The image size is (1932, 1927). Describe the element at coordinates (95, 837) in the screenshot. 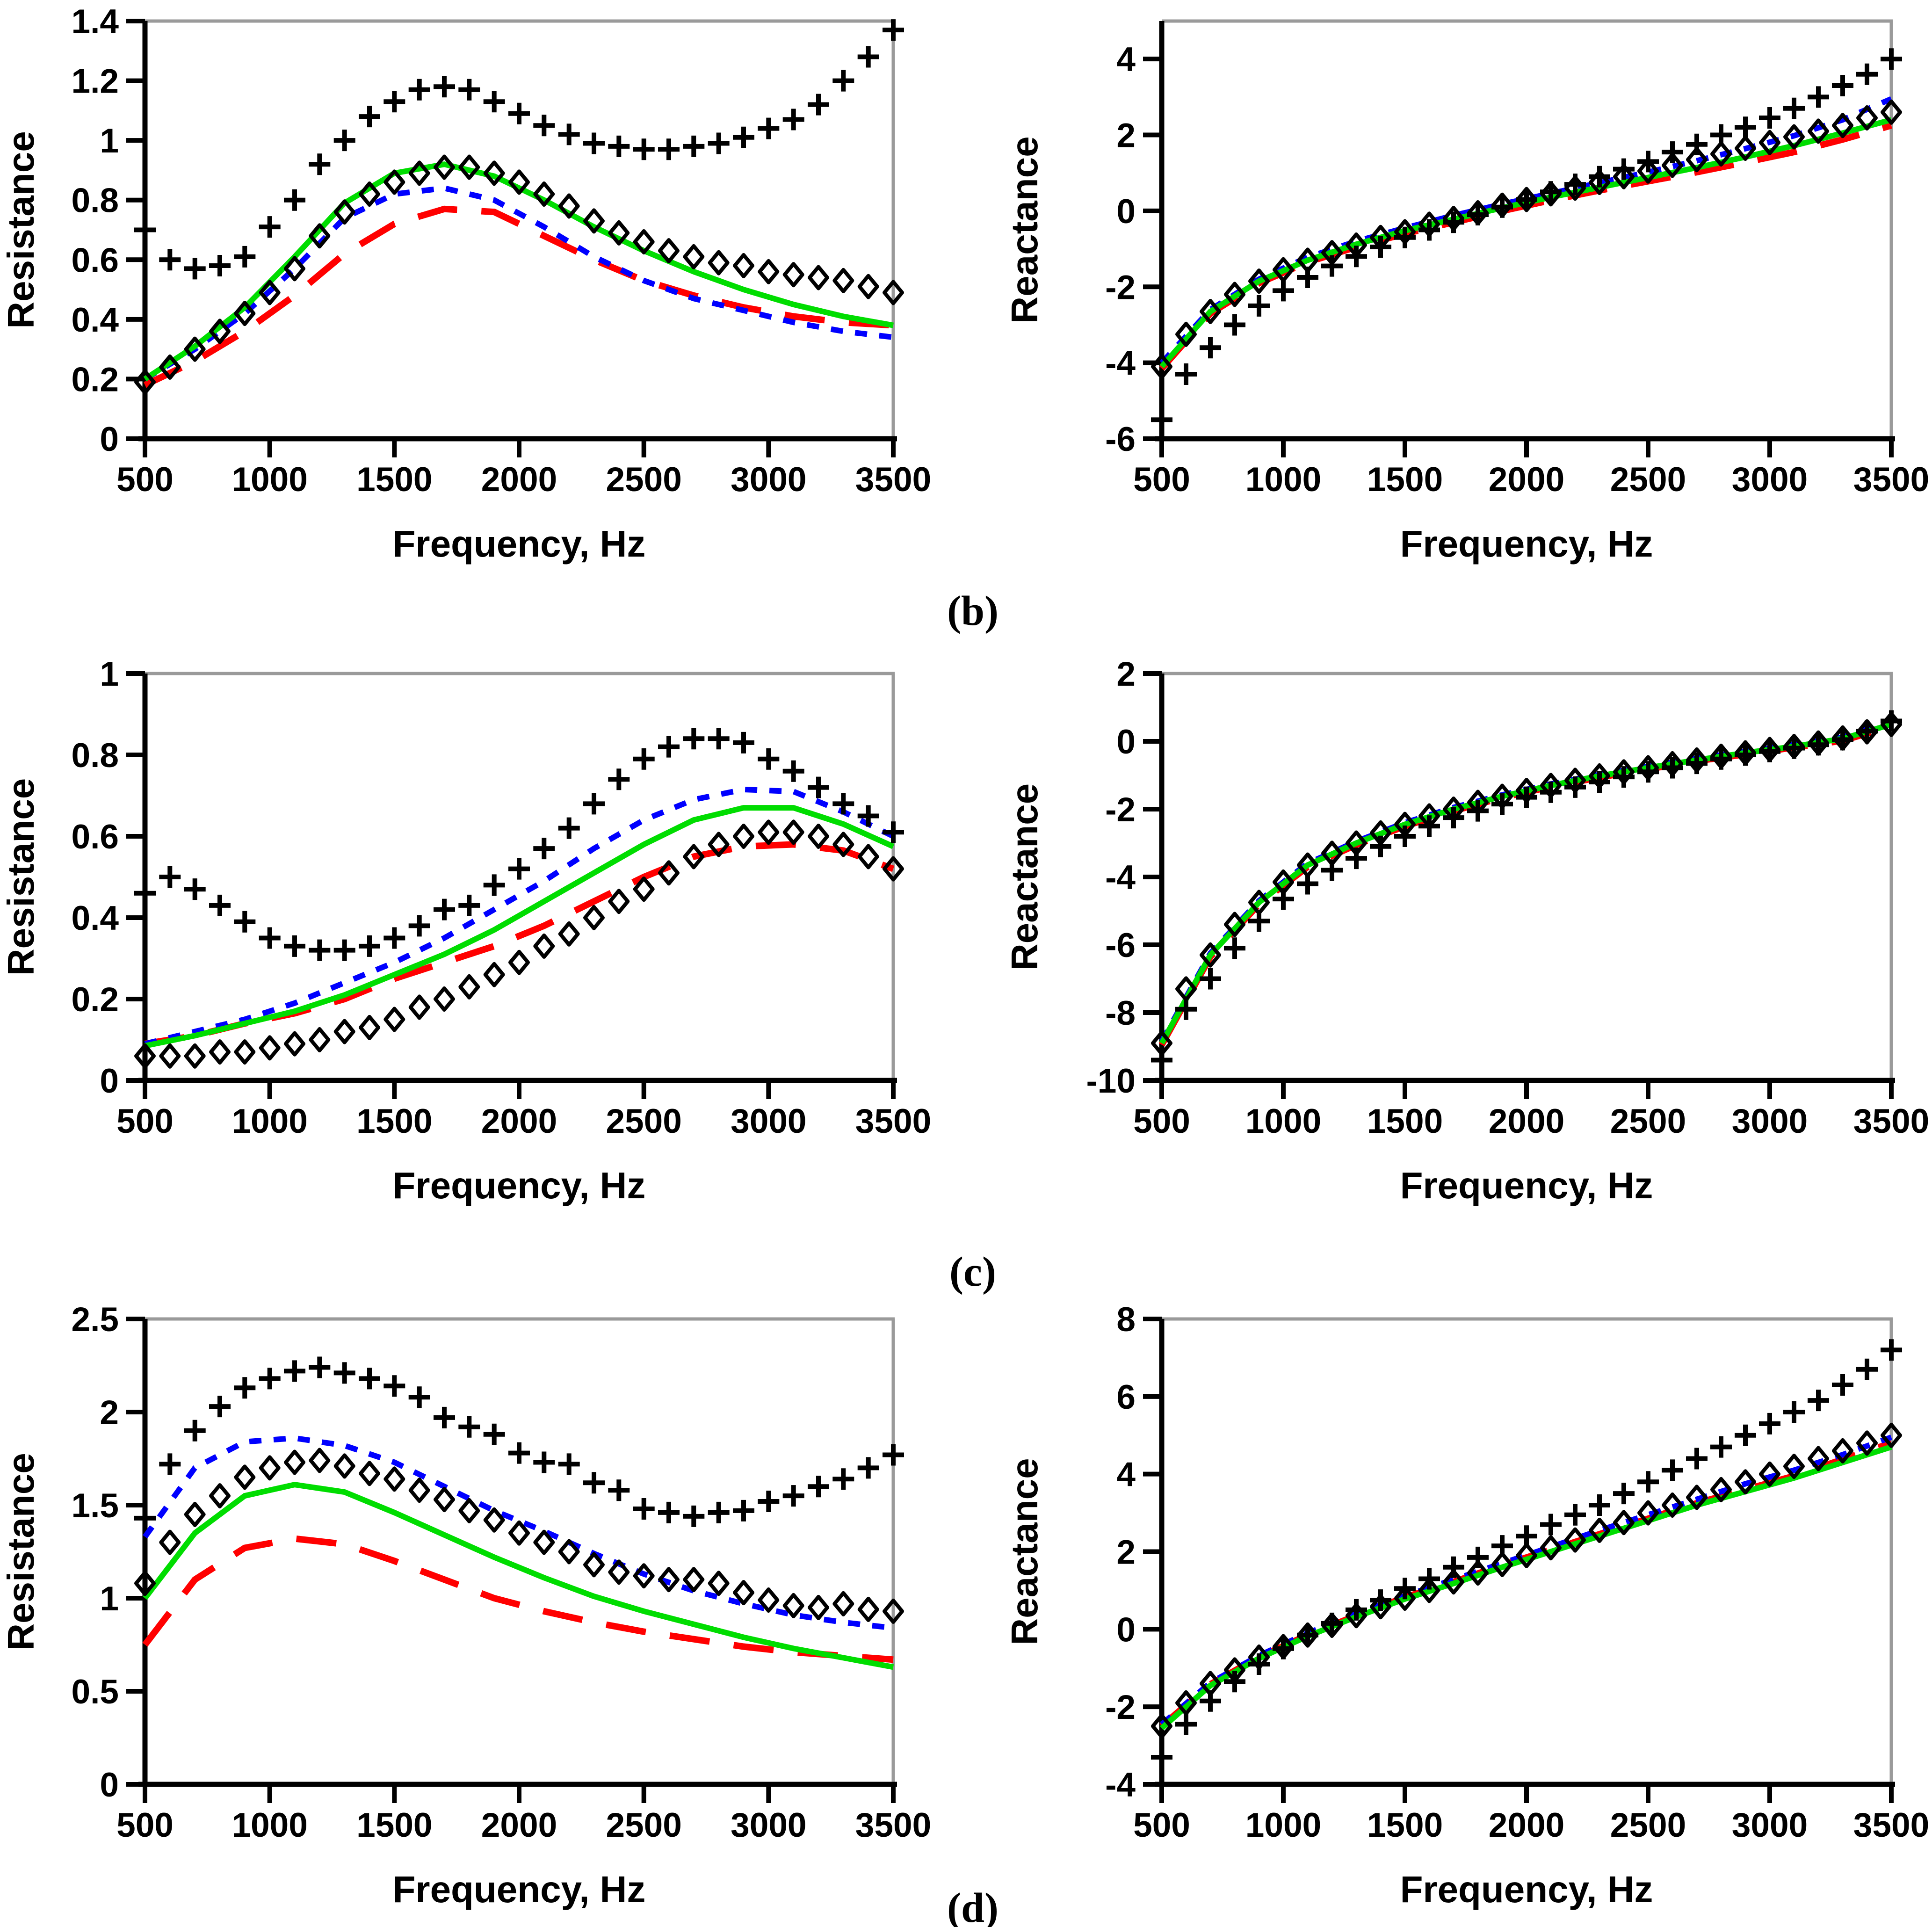

I see `y-tick-label: 0.6` at that location.